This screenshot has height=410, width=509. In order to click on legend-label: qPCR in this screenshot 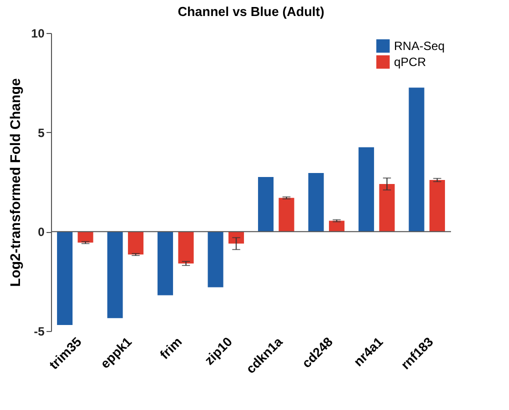, I will do `click(410, 62)`.